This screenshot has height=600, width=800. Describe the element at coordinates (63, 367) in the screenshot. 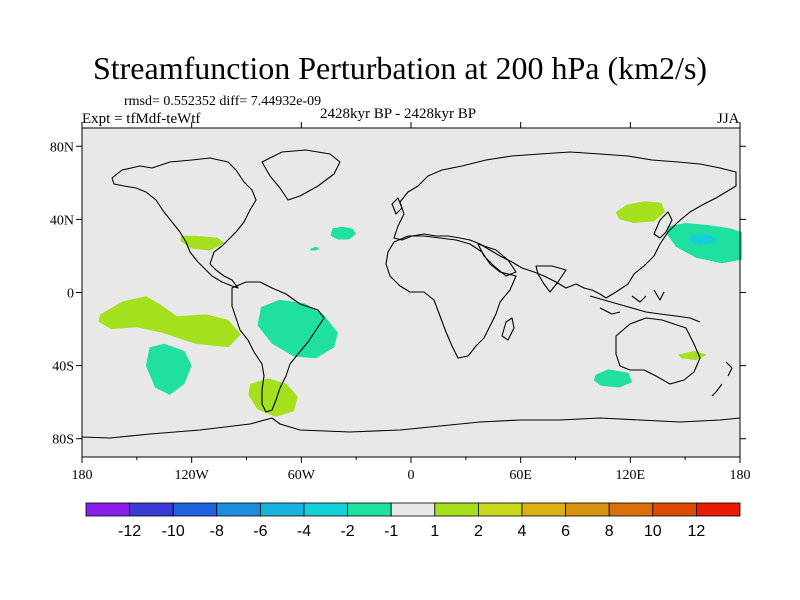

I see `y-tick-label: 40S` at that location.